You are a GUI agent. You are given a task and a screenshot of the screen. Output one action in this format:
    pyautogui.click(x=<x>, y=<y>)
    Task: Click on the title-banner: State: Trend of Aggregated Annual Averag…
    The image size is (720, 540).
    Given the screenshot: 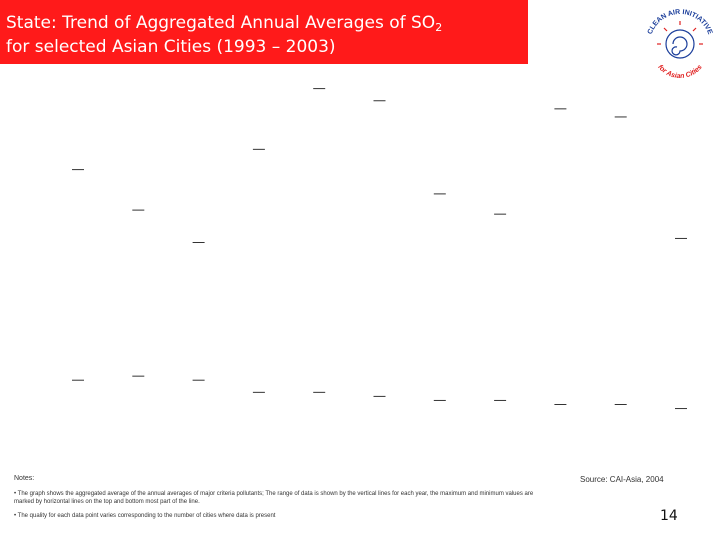 What is the action you would take?
    pyautogui.click(x=264, y=32)
    